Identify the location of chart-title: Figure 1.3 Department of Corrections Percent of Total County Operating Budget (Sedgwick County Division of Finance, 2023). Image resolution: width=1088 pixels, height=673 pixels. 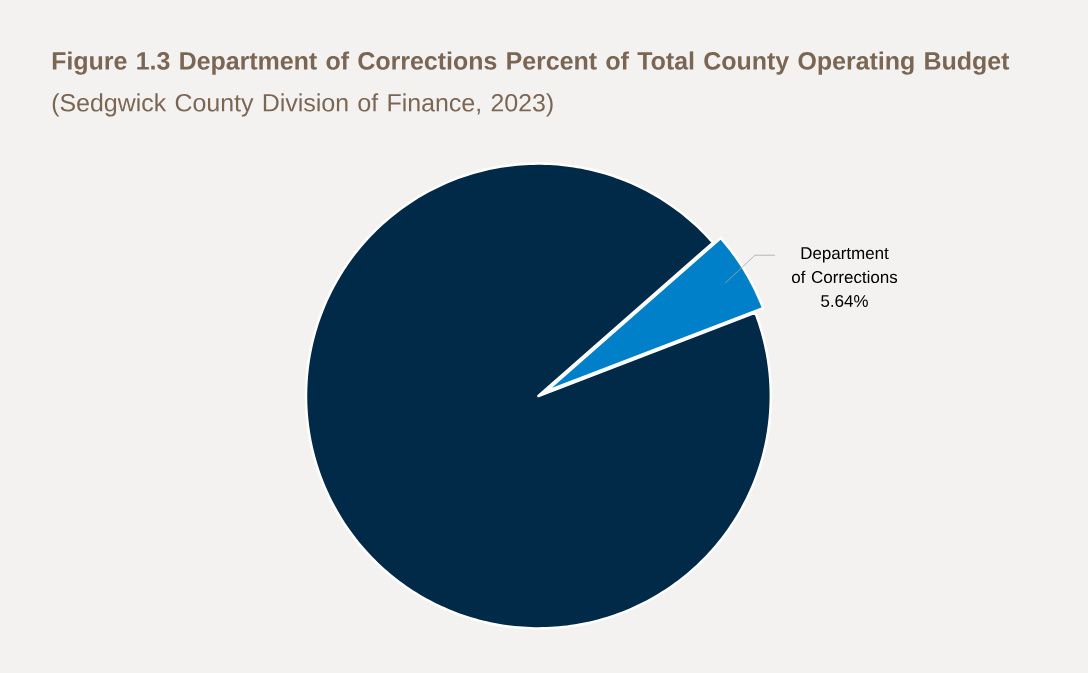
(531, 84).